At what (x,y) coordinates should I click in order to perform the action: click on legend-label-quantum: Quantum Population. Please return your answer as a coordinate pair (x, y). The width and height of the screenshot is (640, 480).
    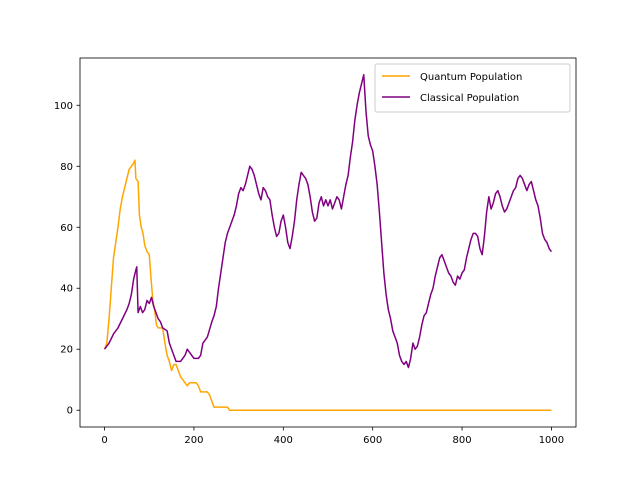
    Looking at the image, I should click on (471, 77).